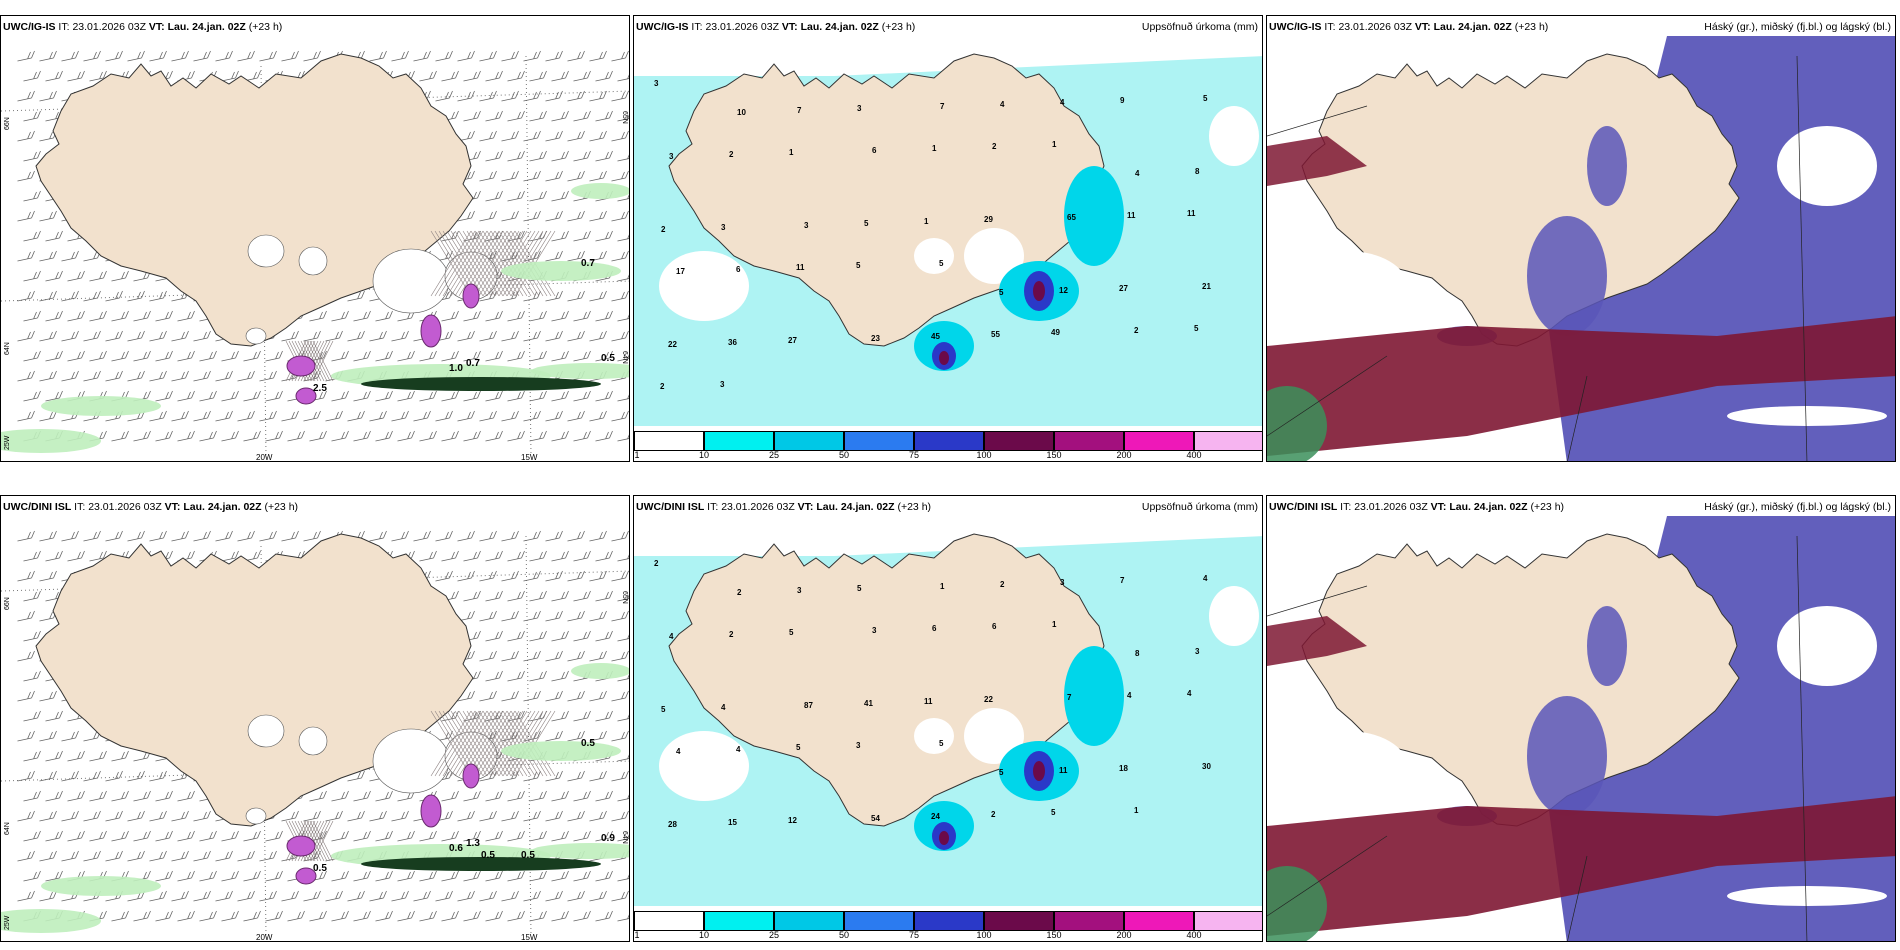 The image size is (1900, 950). I want to click on colorbar-label: 150, so click(1054, 935).